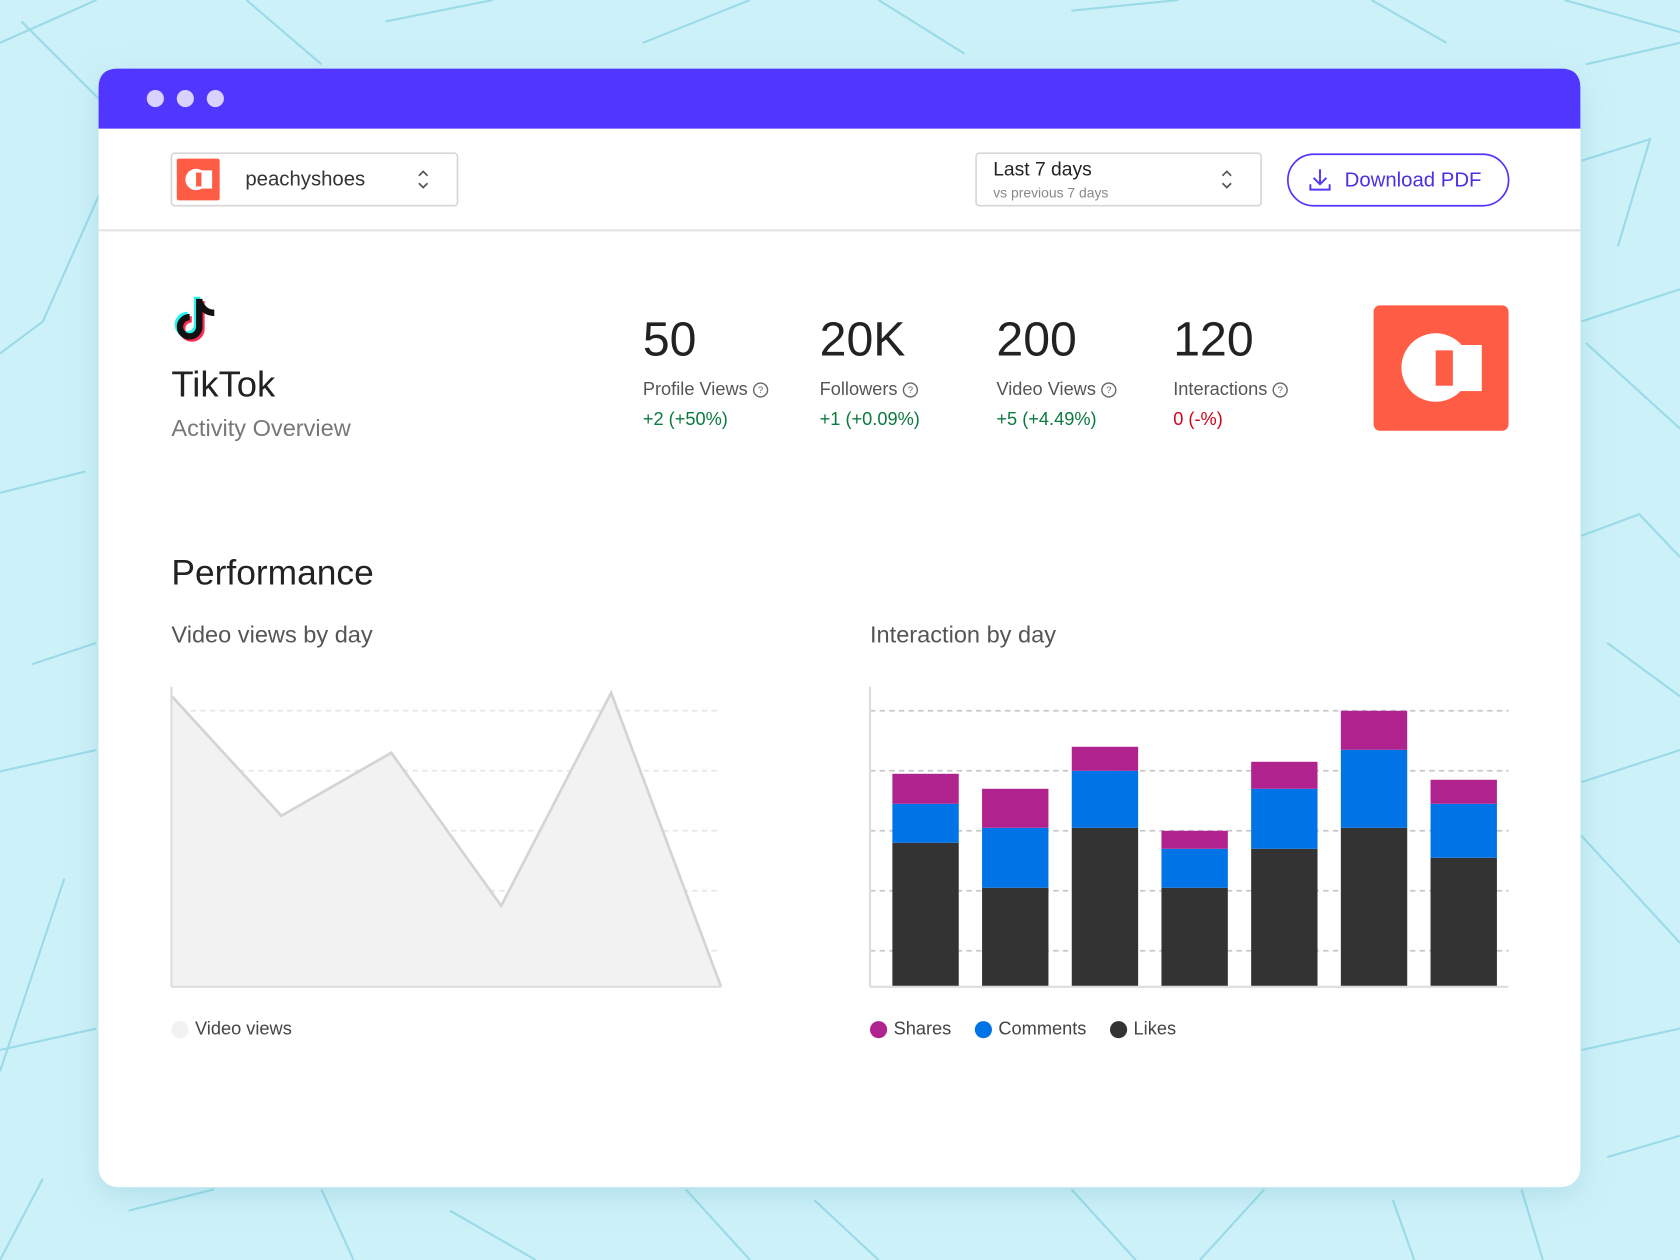  Describe the element at coordinates (199, 179) in the screenshot. I see `logo-shape` at that location.